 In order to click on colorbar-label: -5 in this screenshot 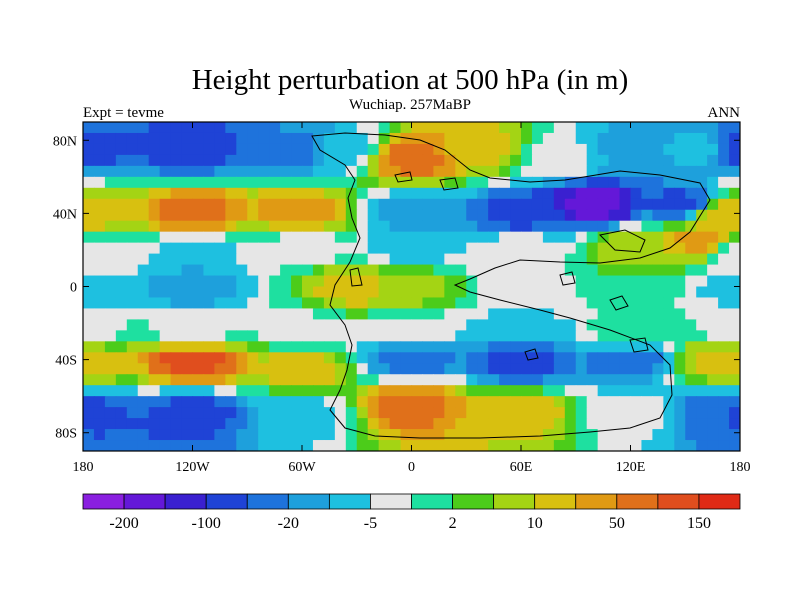, I will do `click(370, 523)`.